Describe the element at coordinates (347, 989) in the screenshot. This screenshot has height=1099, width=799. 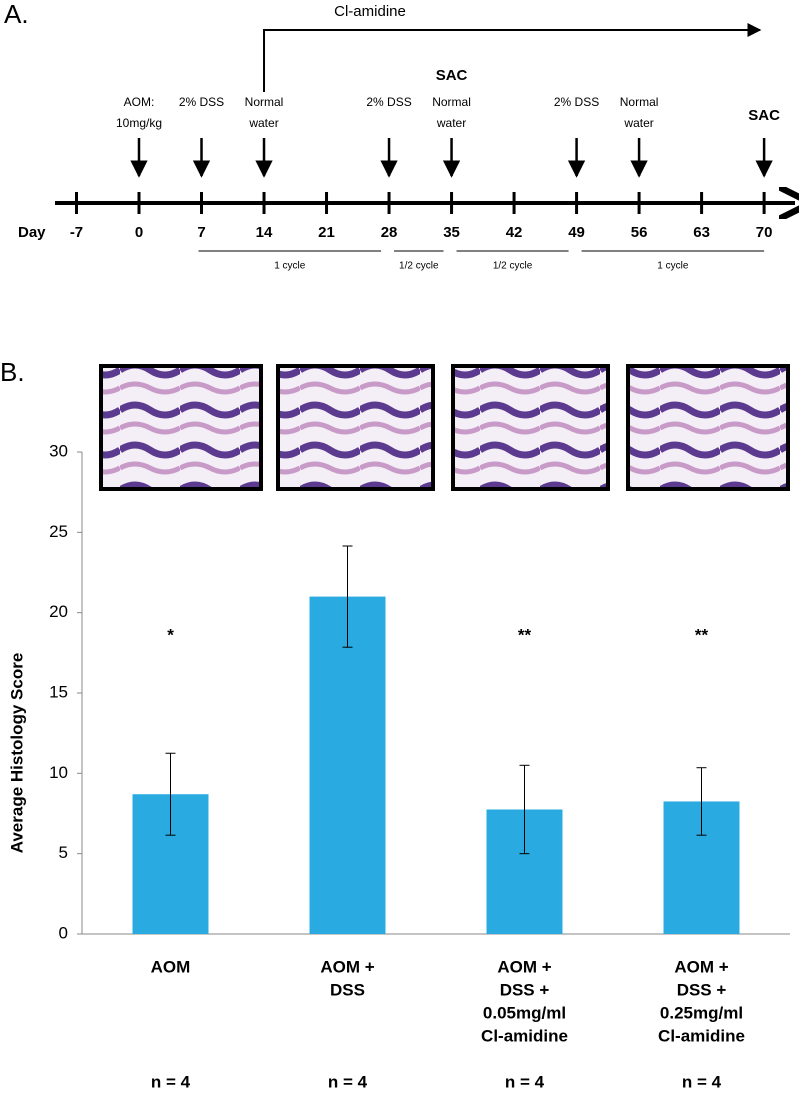
I see `x-tick-label: DSS` at that location.